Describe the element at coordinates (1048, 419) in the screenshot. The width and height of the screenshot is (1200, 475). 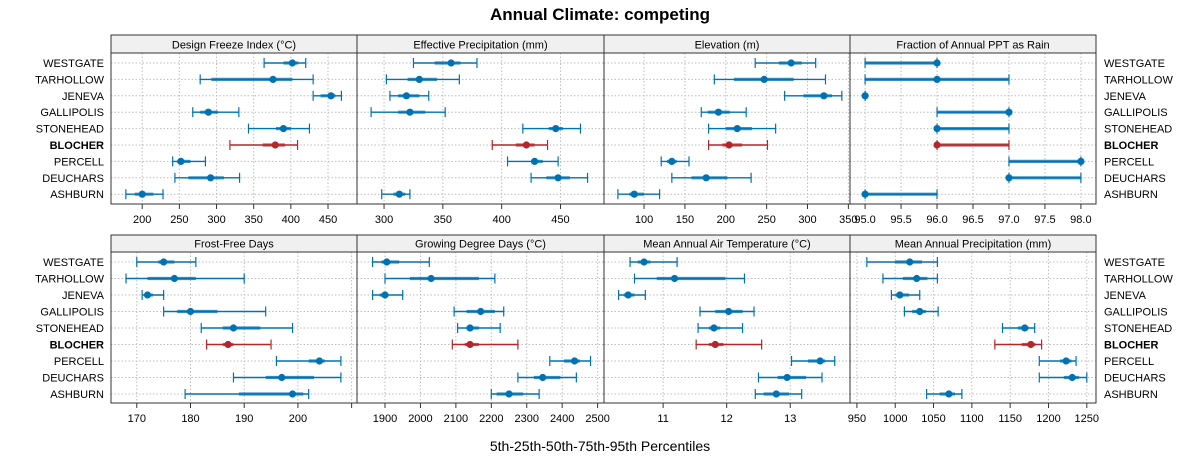
I see `x-tick-label: 1200` at that location.